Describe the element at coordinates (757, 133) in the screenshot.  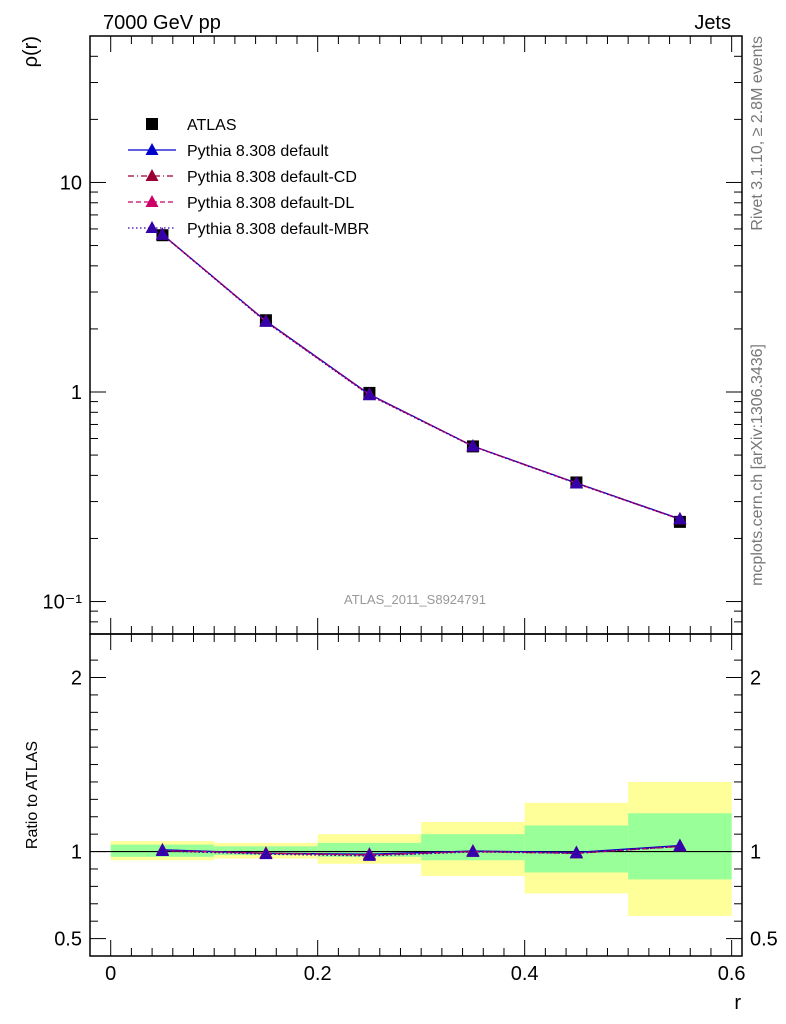
I see `rivet-label: Rivet 3.1.10, ≥ 2.8M events` at that location.